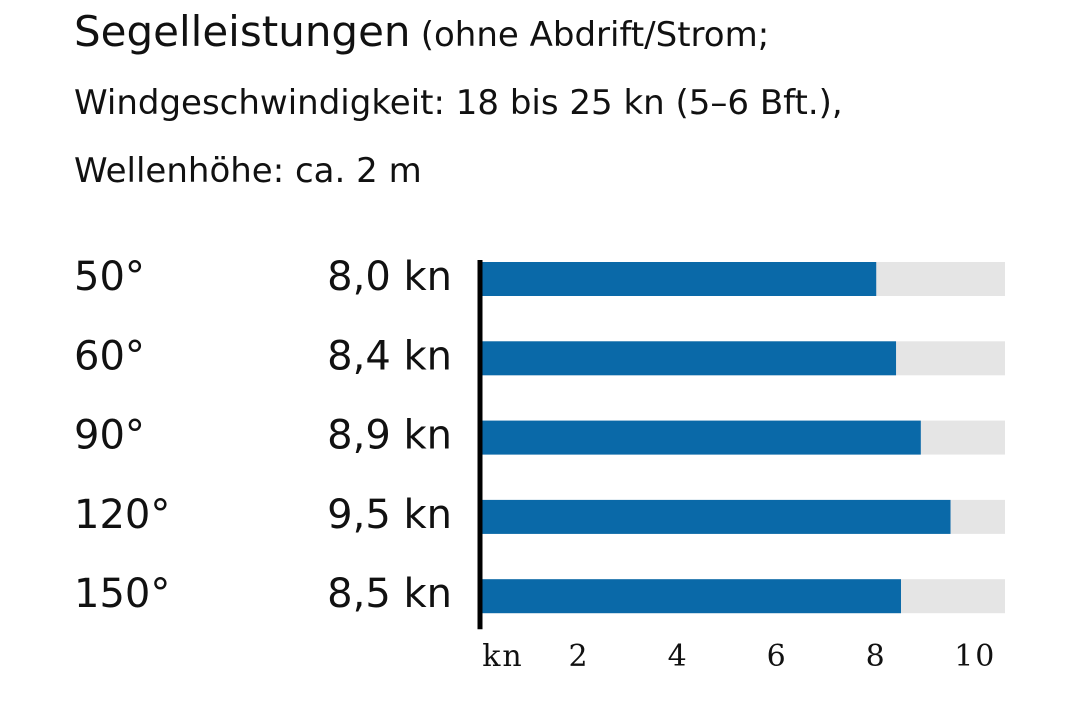 The image size is (1068, 712). I want to click on x-tick-label: 6, so click(777, 656).